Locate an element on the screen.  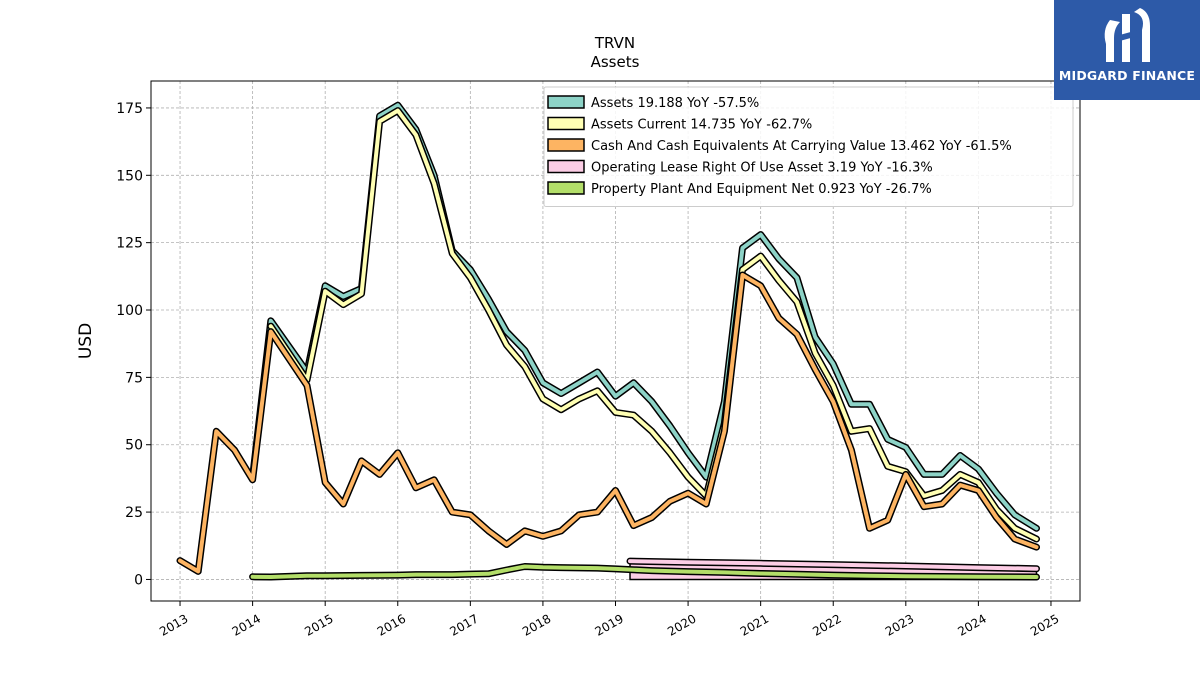
x-tick-label: 2023 is located at coordinates (899, 624).